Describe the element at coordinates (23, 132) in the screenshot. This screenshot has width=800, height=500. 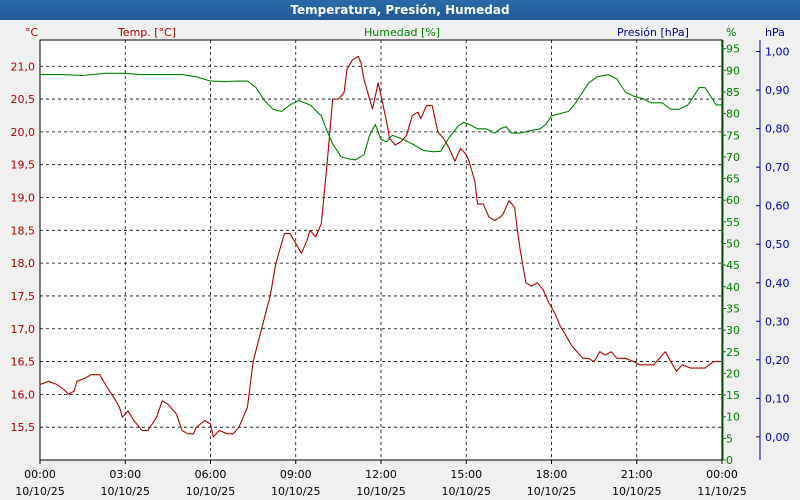
I see `temp-tick-label: 20,0` at that location.